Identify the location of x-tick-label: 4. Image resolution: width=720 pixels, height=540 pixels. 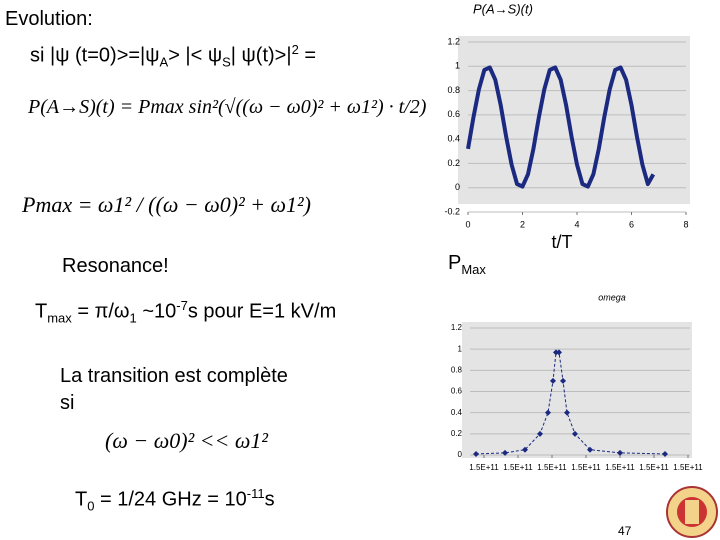
(576, 224).